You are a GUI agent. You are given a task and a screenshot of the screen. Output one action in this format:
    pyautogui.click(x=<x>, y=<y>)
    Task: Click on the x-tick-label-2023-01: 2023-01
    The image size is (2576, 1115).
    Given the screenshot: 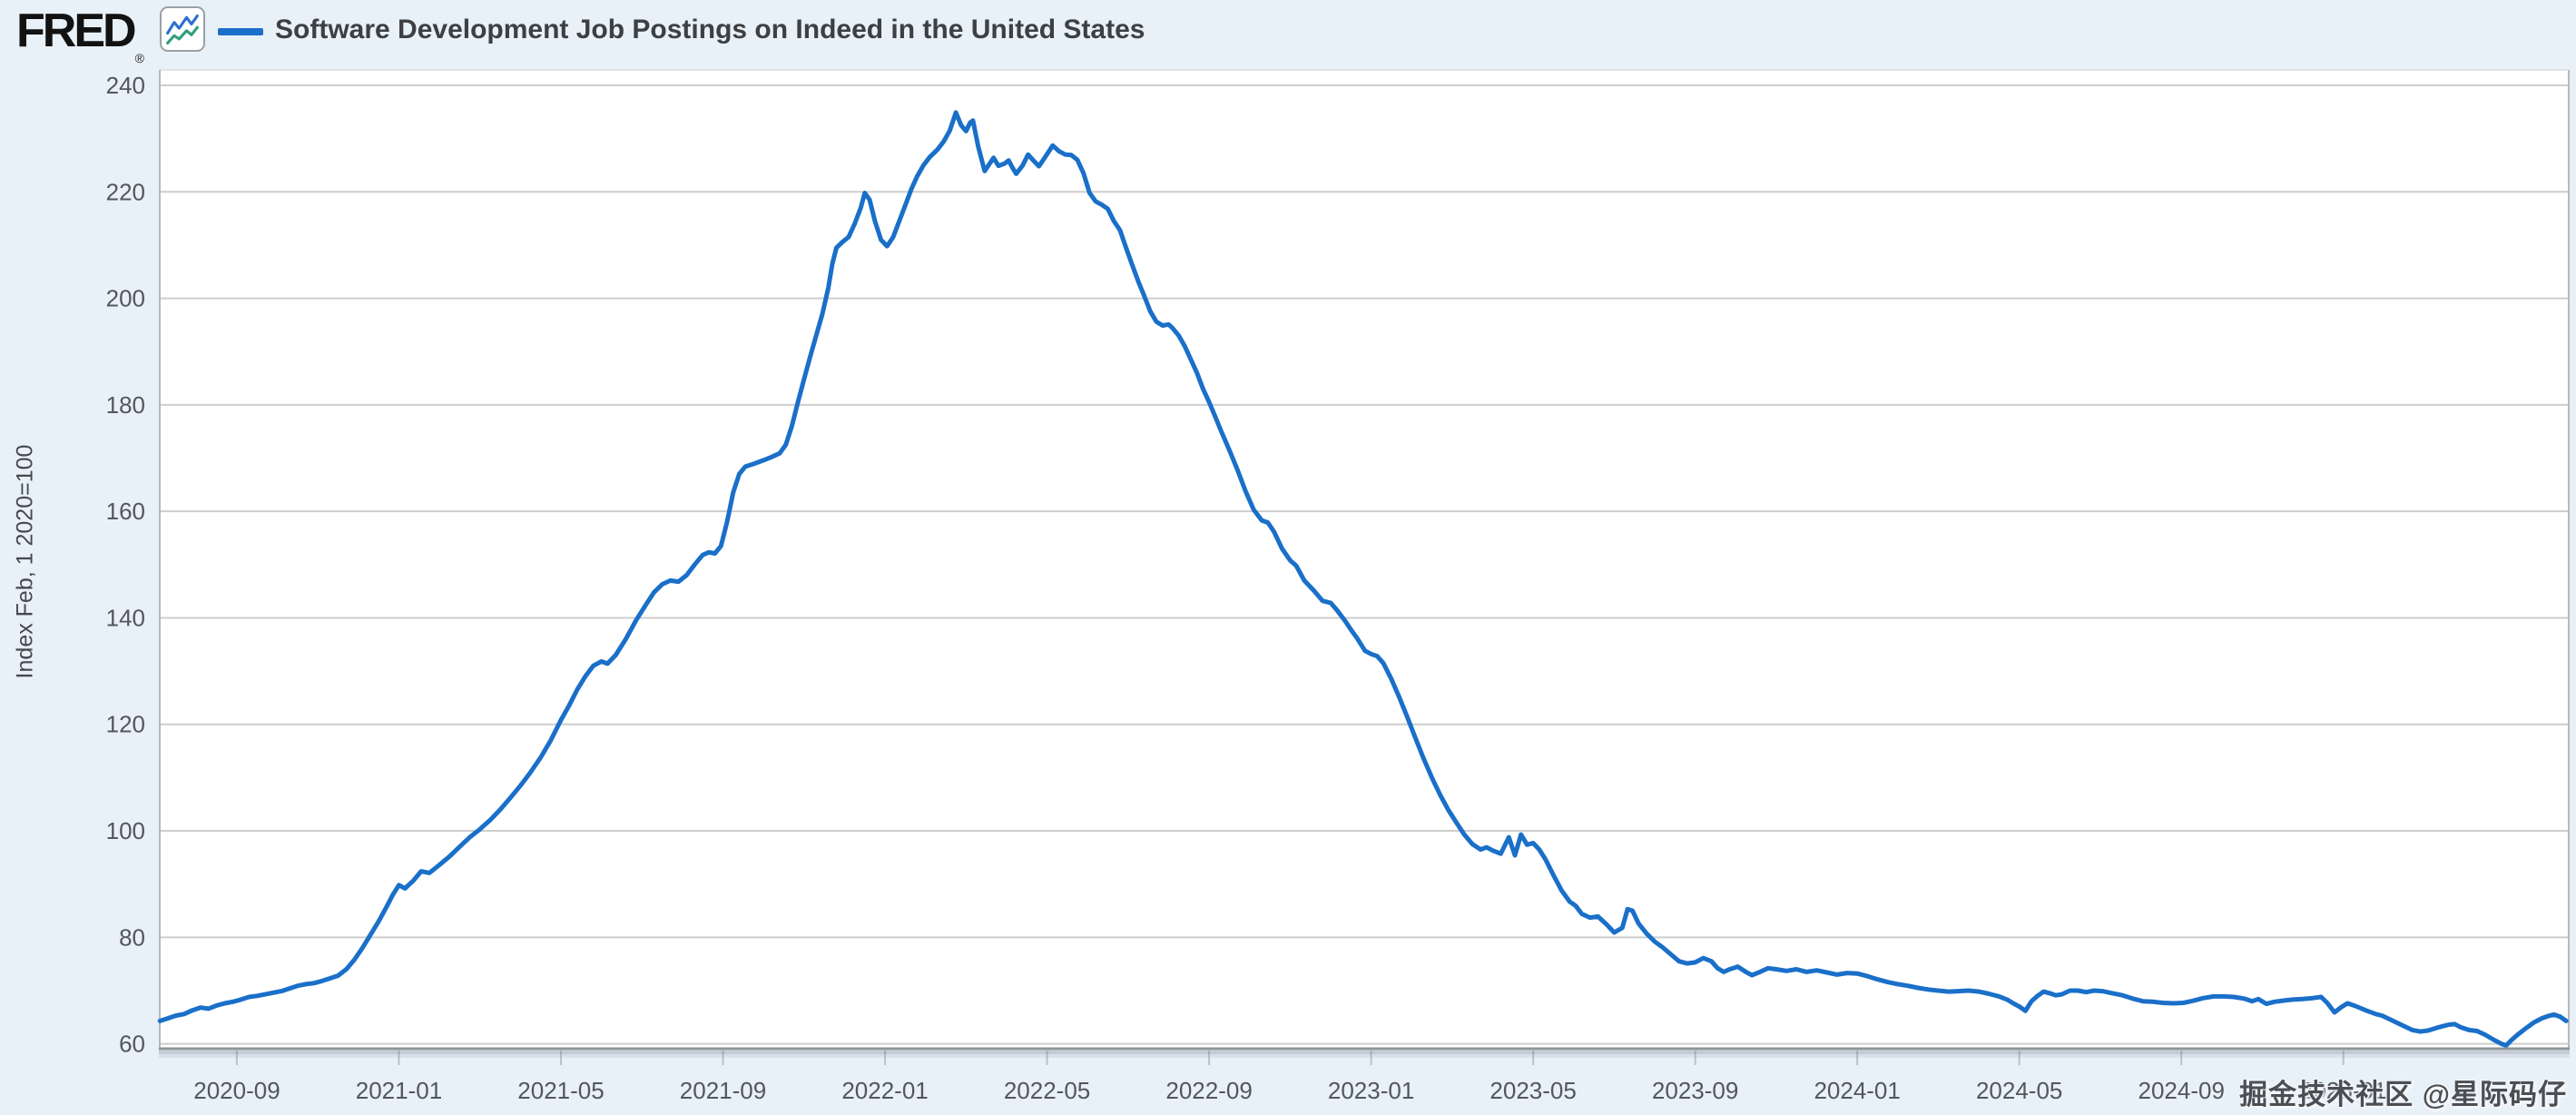 What is the action you would take?
    pyautogui.click(x=1371, y=1090)
    